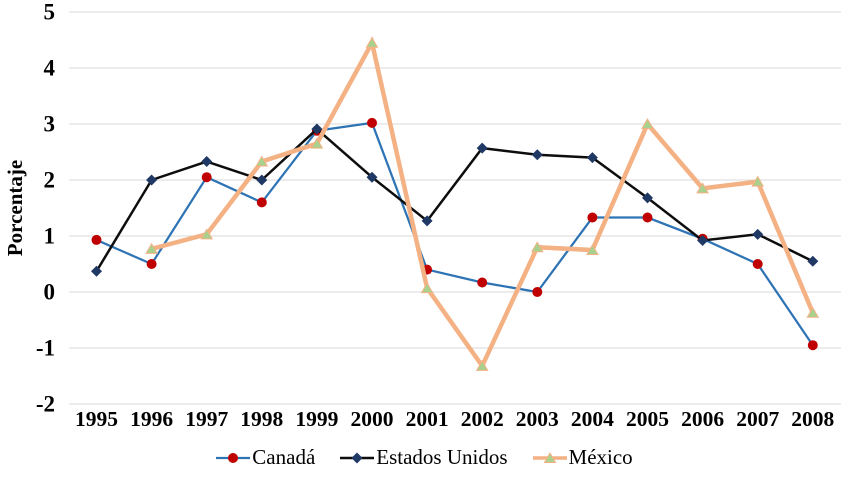 Image resolution: width=848 pixels, height=486 pixels. Describe the element at coordinates (50, 12) in the screenshot. I see `y-tick-label: 5` at that location.